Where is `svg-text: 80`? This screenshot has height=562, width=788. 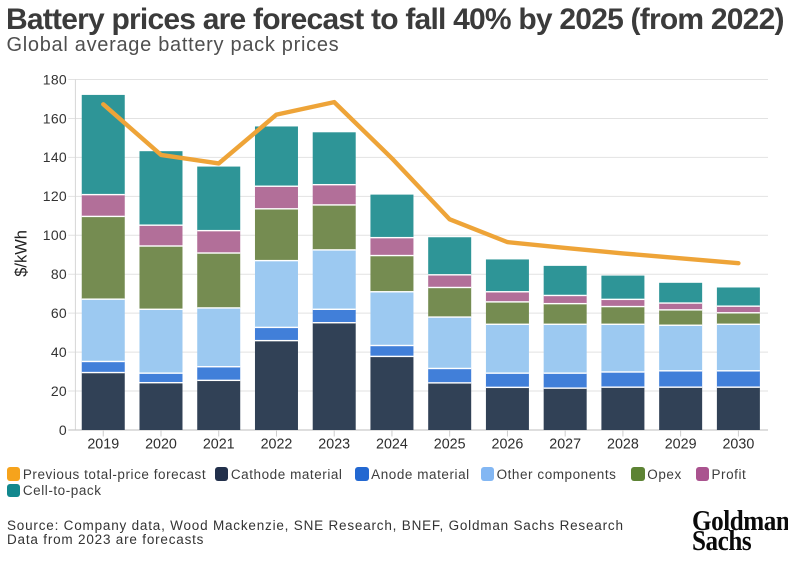 svg-text: 80 is located at coordinates (59, 274).